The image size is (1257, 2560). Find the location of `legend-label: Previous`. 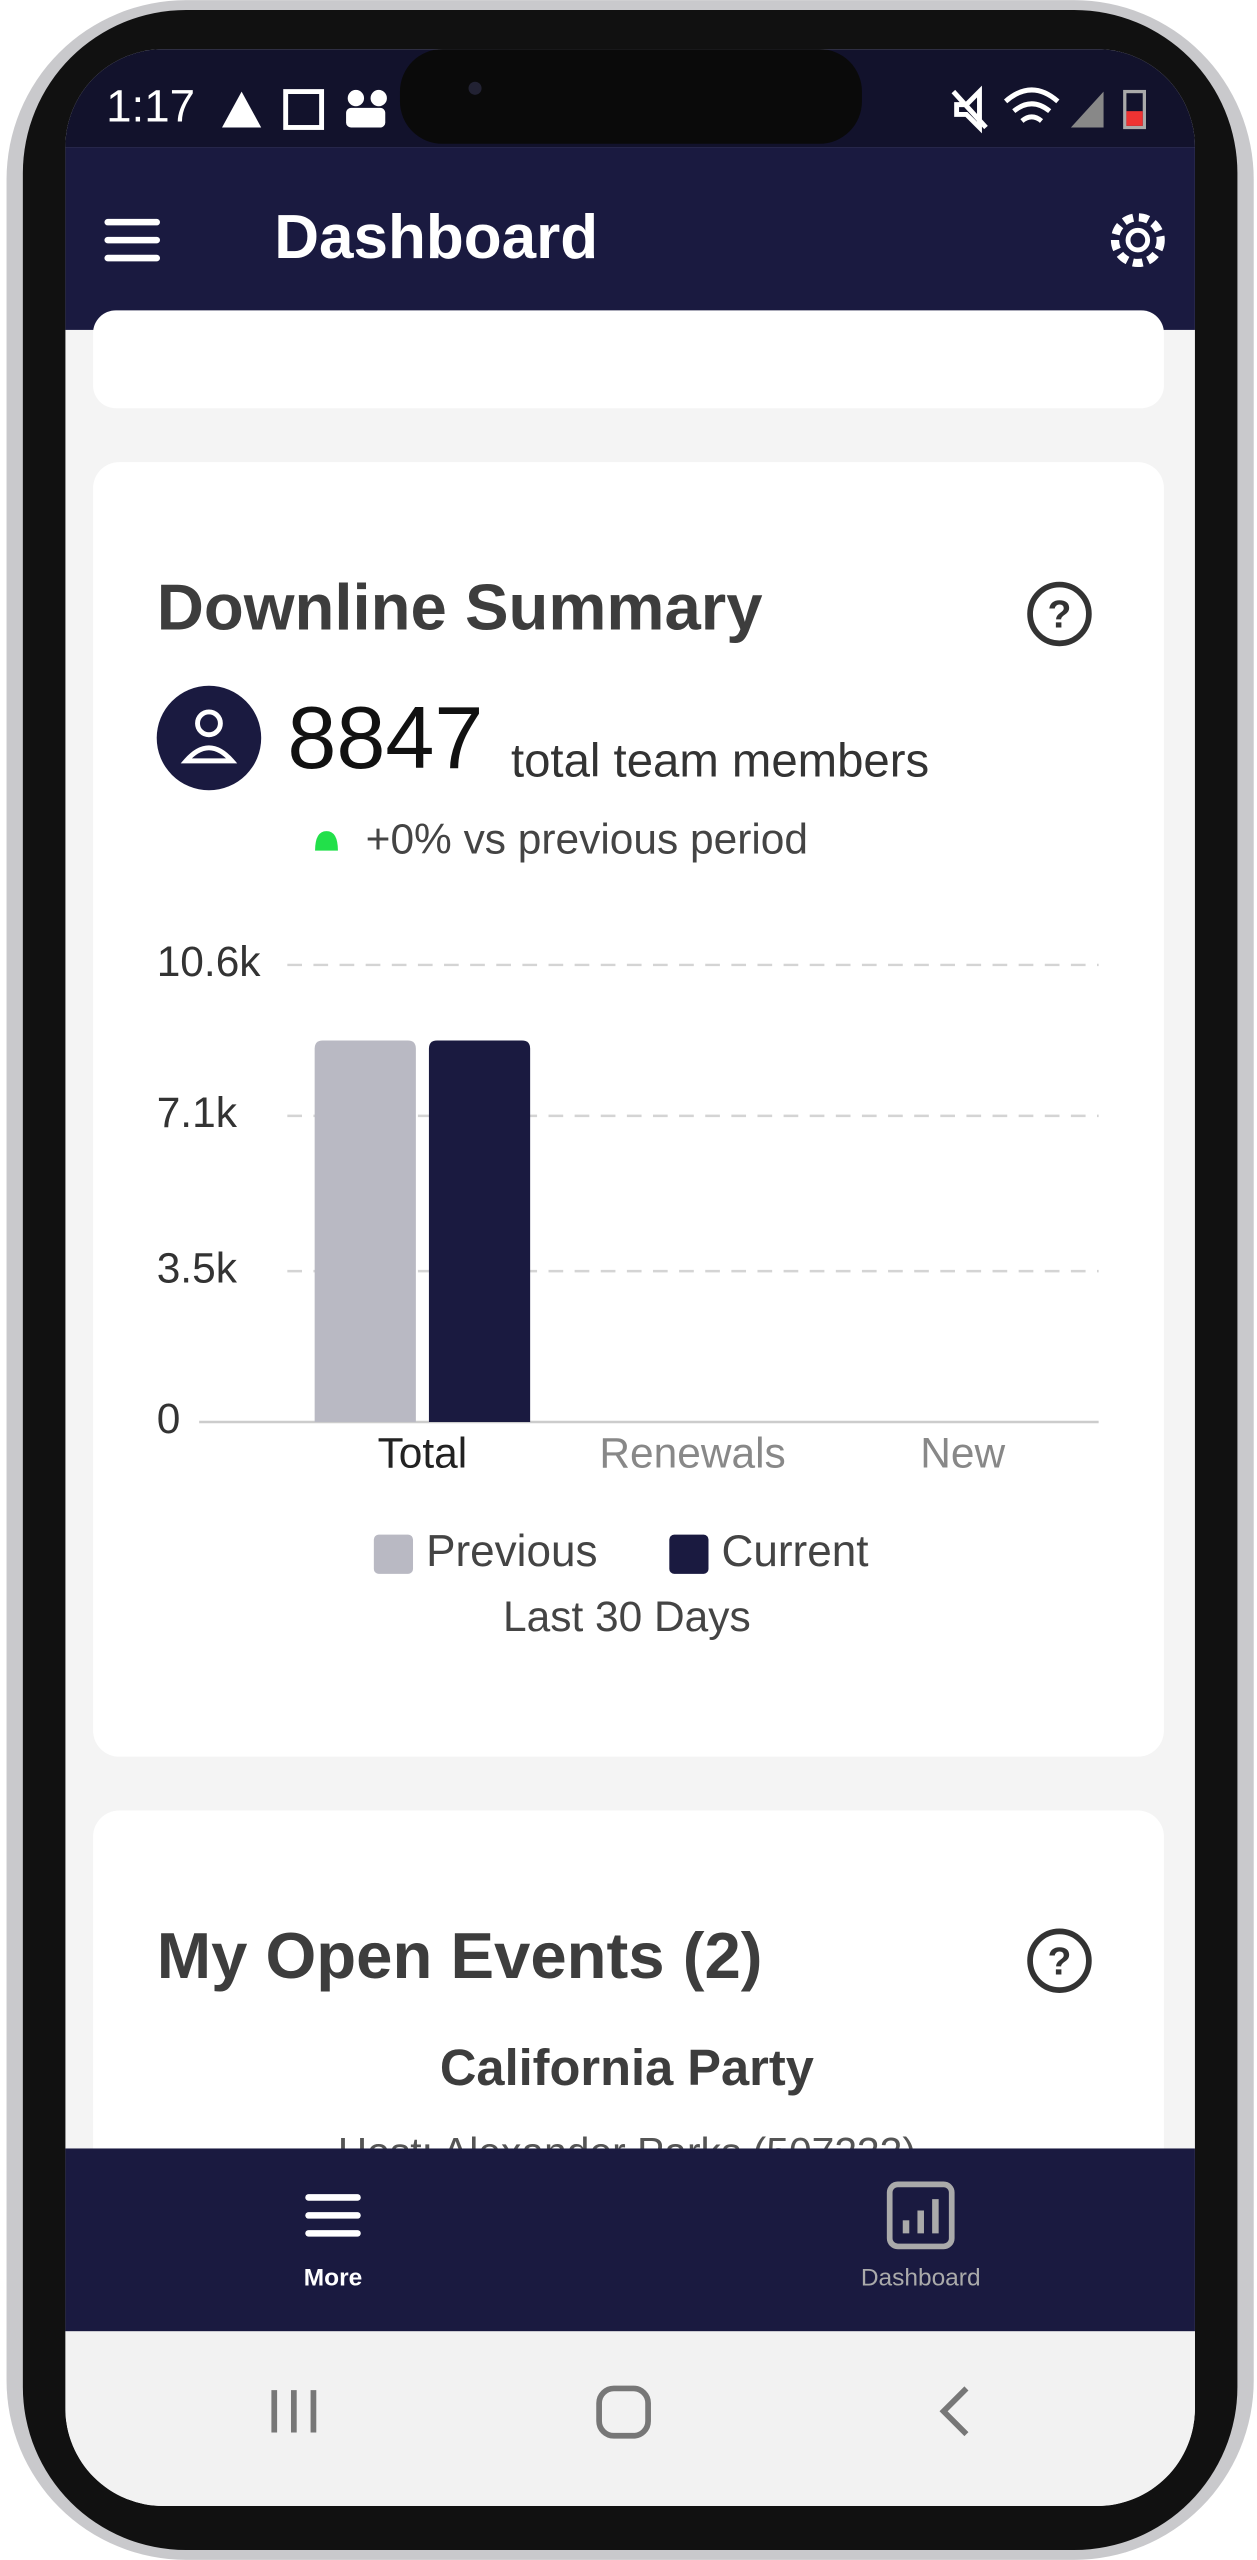

legend-label: Previous is located at coordinates (511, 1551).